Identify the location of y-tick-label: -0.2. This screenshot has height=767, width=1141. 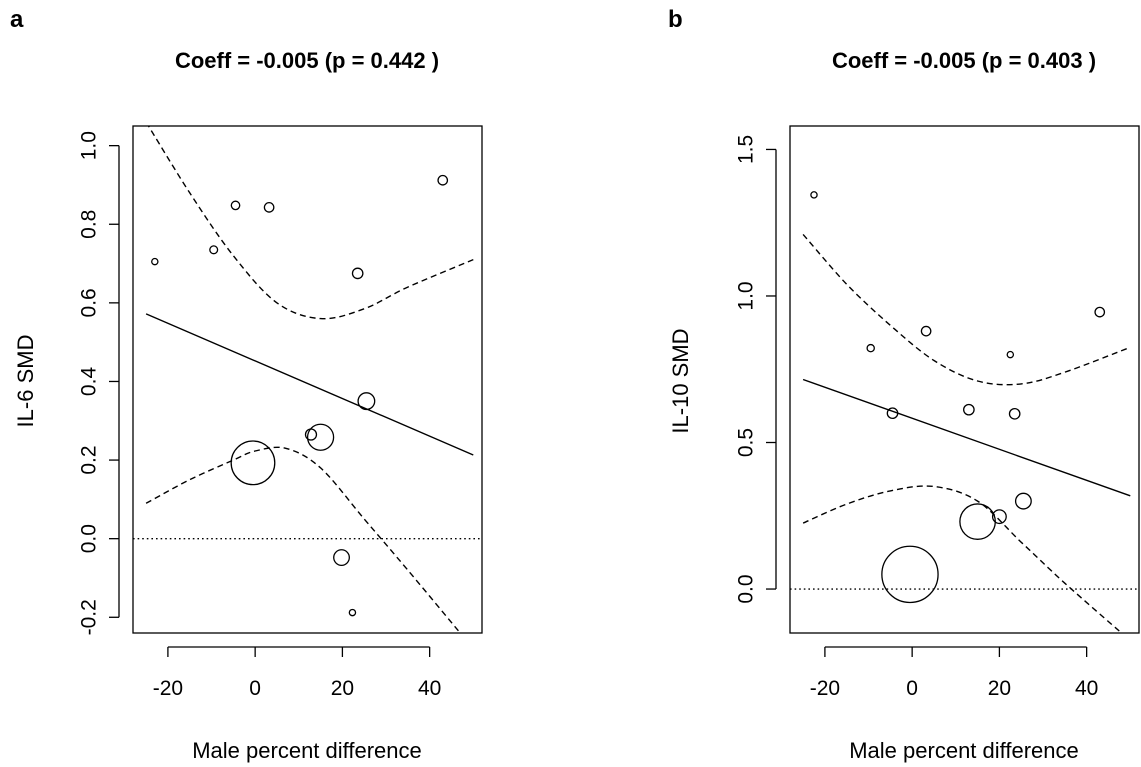
(89, 617).